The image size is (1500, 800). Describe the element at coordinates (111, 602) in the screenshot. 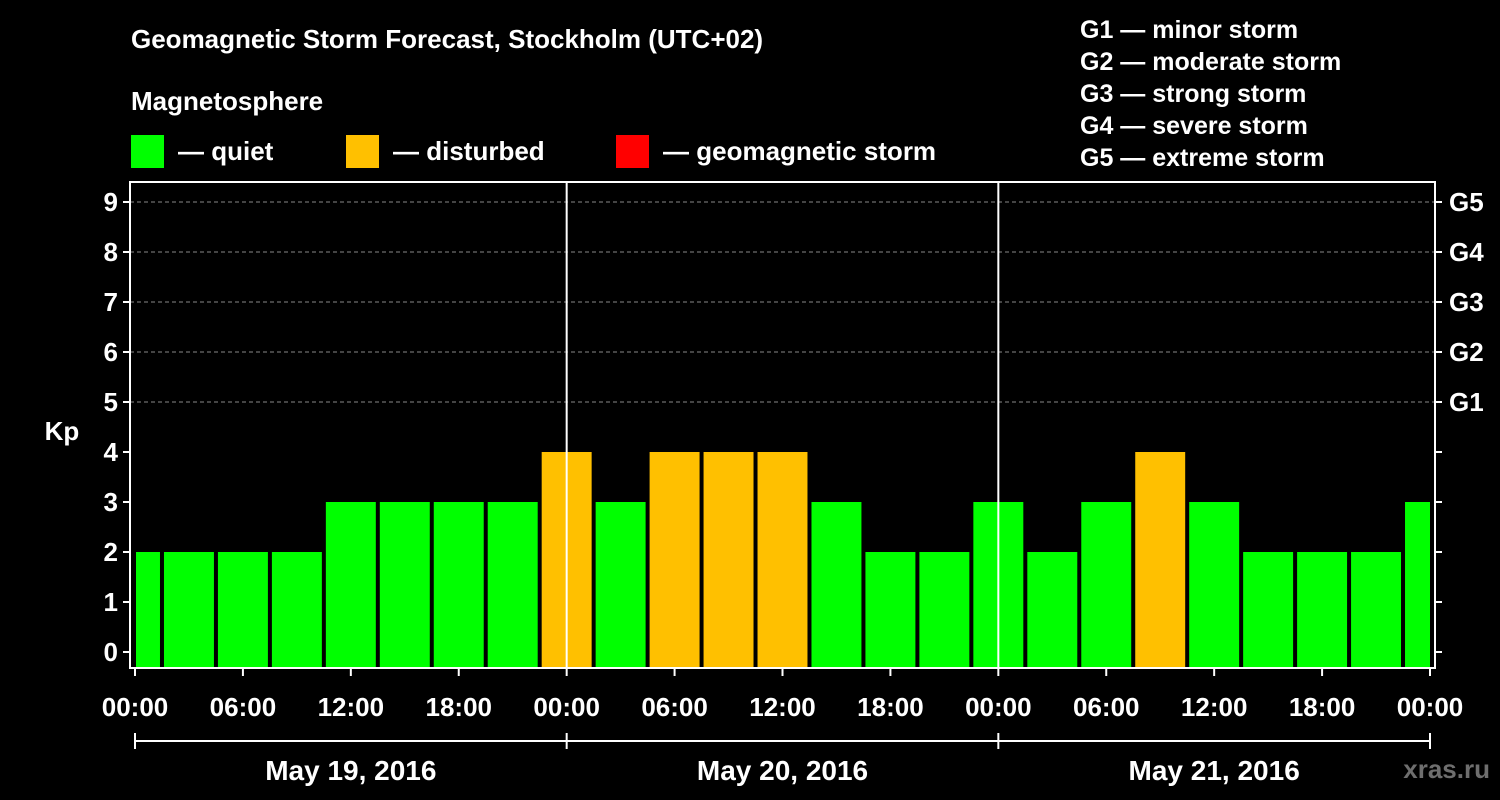

I see `y-tick-label-1: 1` at that location.